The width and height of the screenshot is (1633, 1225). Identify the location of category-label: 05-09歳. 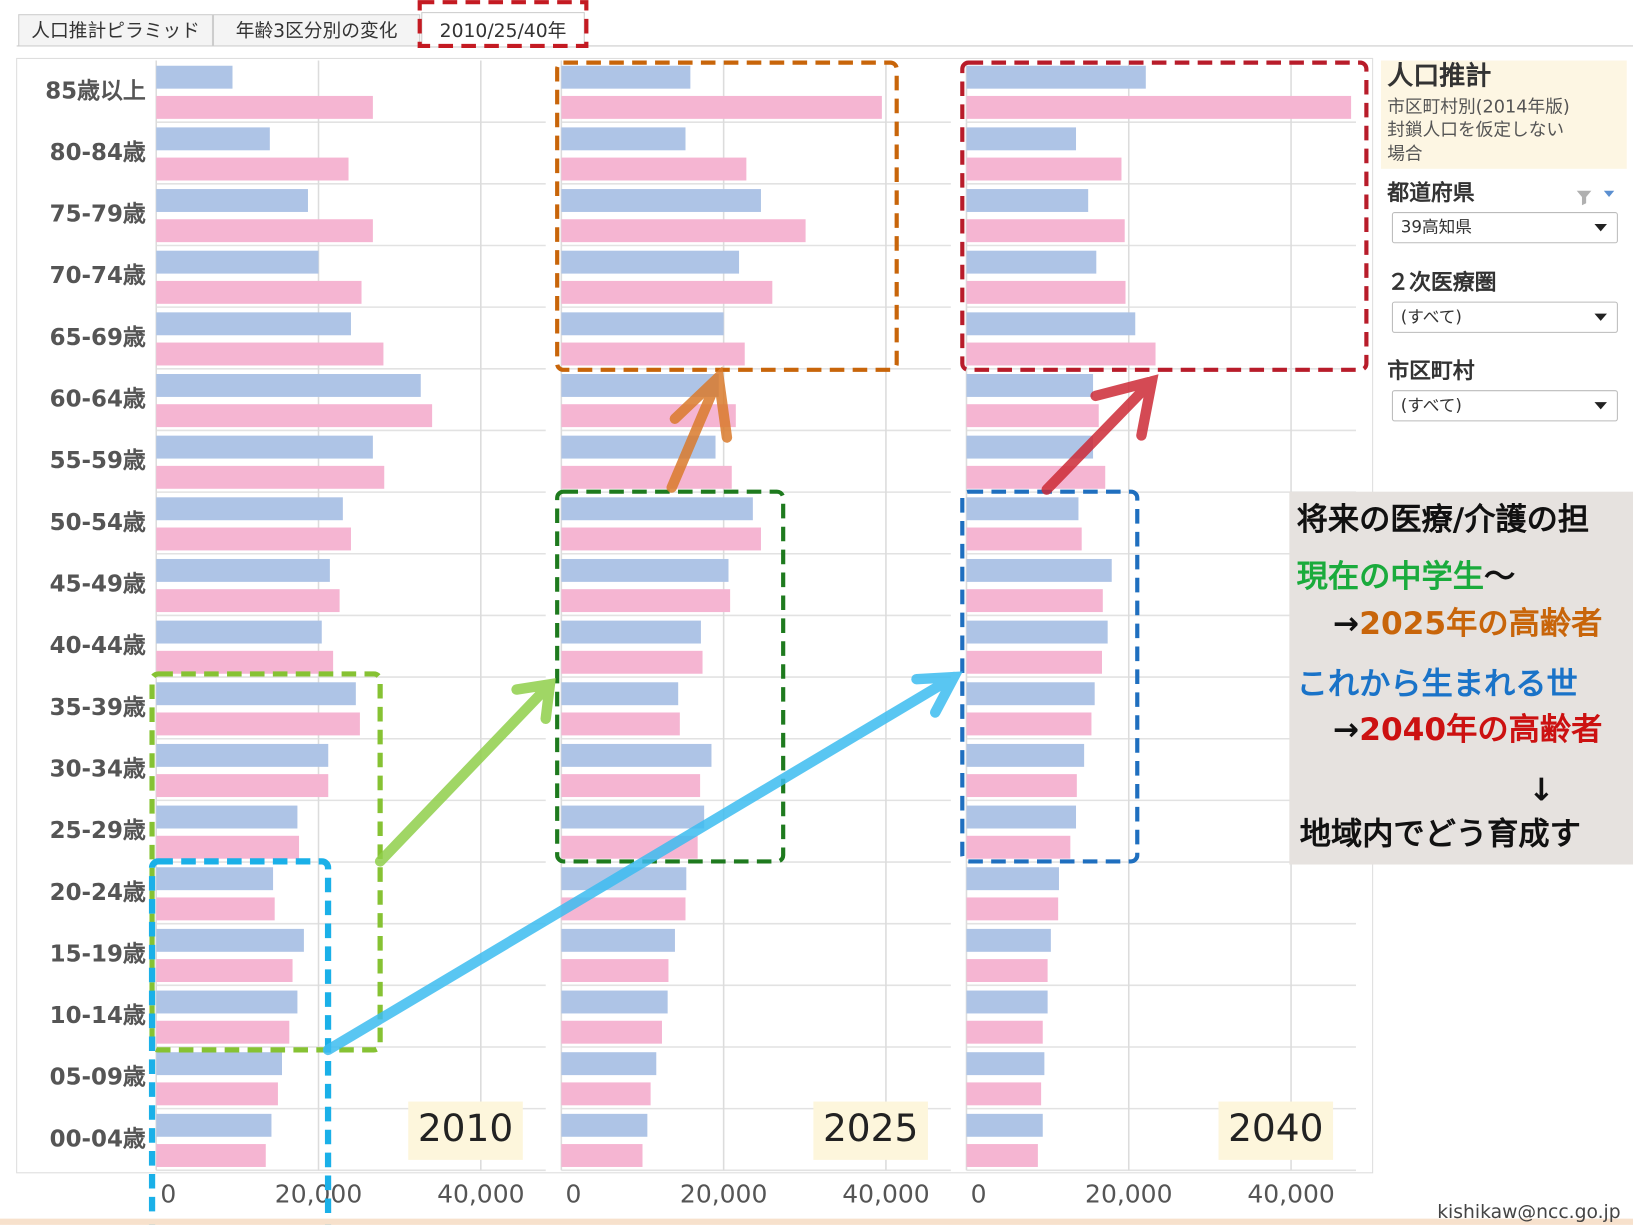
(98, 1078).